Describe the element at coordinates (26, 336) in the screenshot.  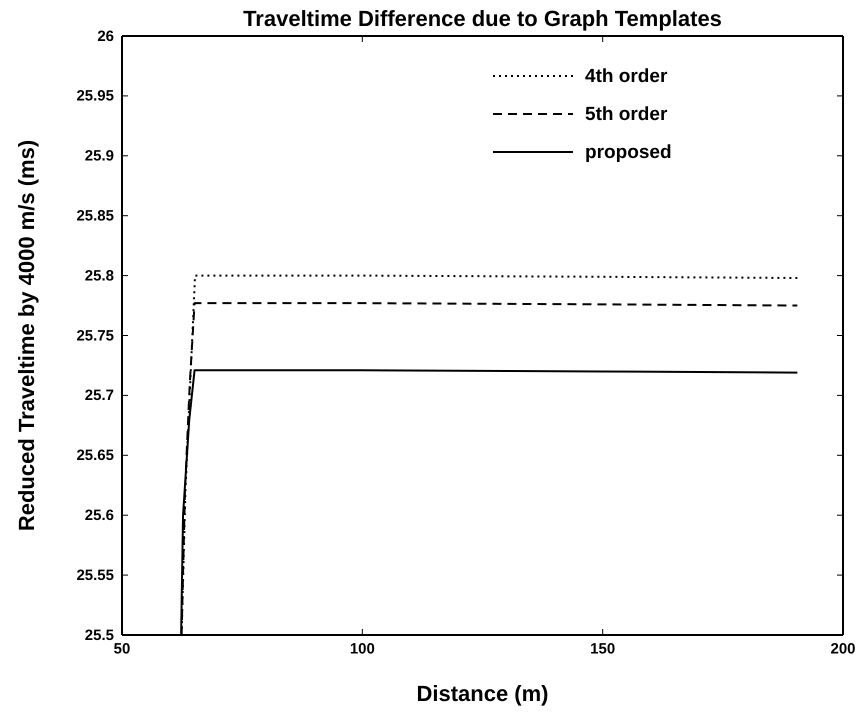
I see `y-axis-title: Reduced Traveltime by 4000 m/s (ms)` at that location.